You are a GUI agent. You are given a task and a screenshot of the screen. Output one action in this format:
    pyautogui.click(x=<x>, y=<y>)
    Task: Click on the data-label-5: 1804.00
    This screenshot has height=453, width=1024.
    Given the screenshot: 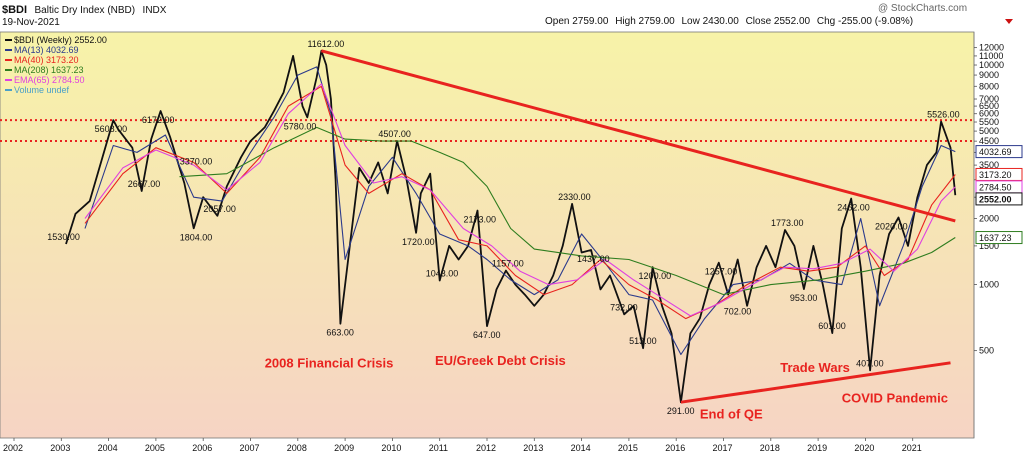 What is the action you would take?
    pyautogui.click(x=196, y=237)
    